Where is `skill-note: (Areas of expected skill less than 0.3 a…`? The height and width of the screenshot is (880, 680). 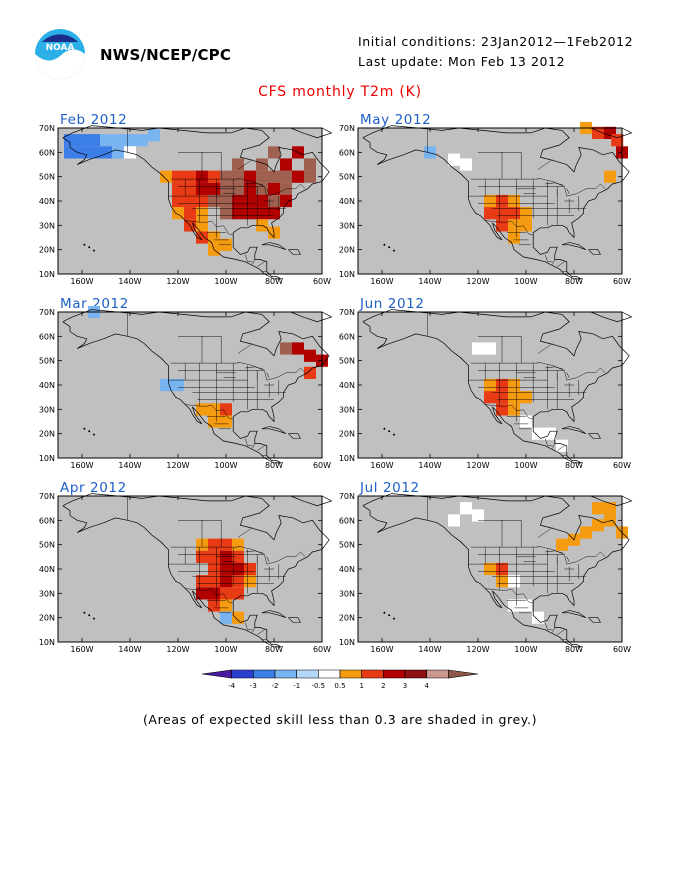 skill-note: (Areas of expected skill less than 0.3 a… is located at coordinates (340, 719).